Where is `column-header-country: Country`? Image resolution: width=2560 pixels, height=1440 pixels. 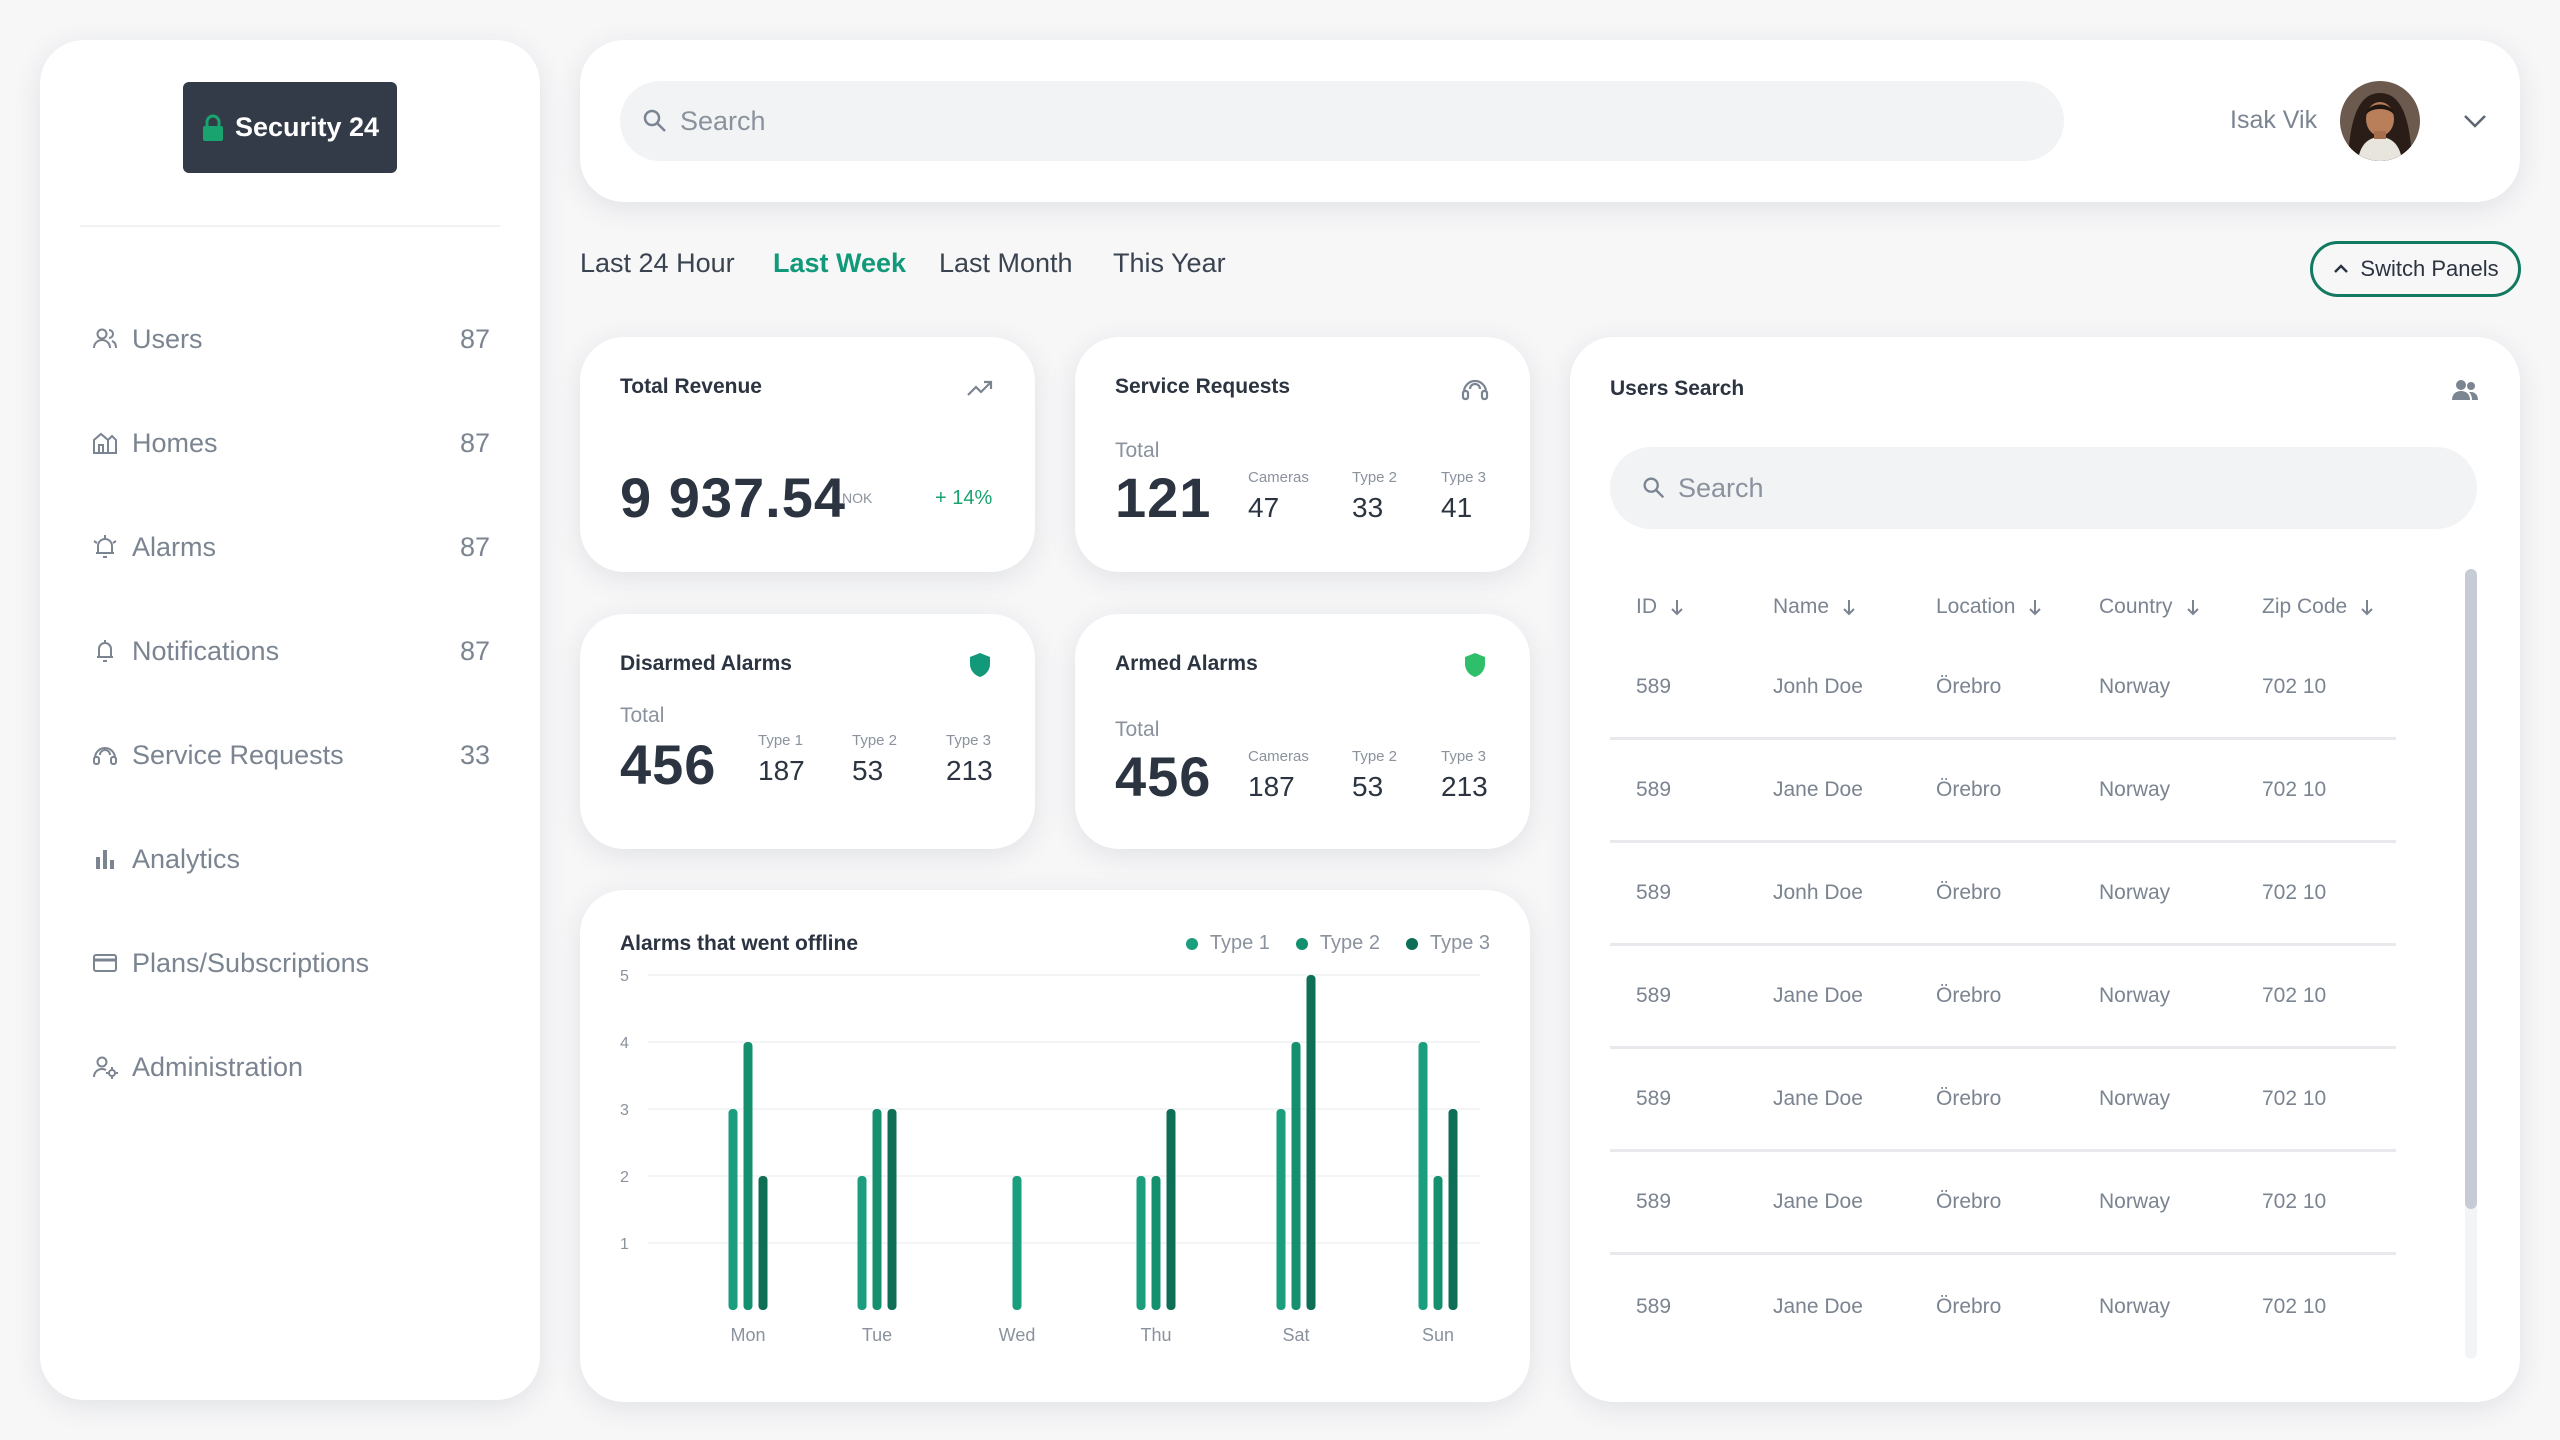 column-header-country: Country is located at coordinates (2154, 607).